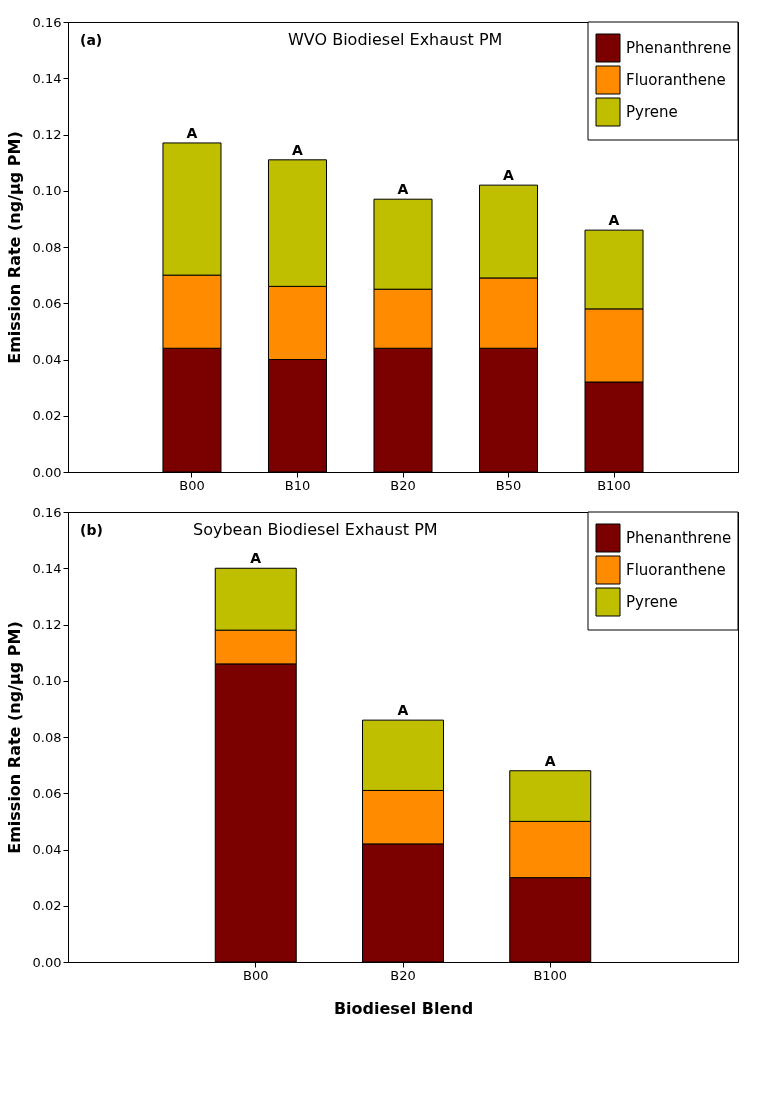  Describe the element at coordinates (403, 1008) in the screenshot. I see `x-axis-title: Biodiesel Blend` at that location.